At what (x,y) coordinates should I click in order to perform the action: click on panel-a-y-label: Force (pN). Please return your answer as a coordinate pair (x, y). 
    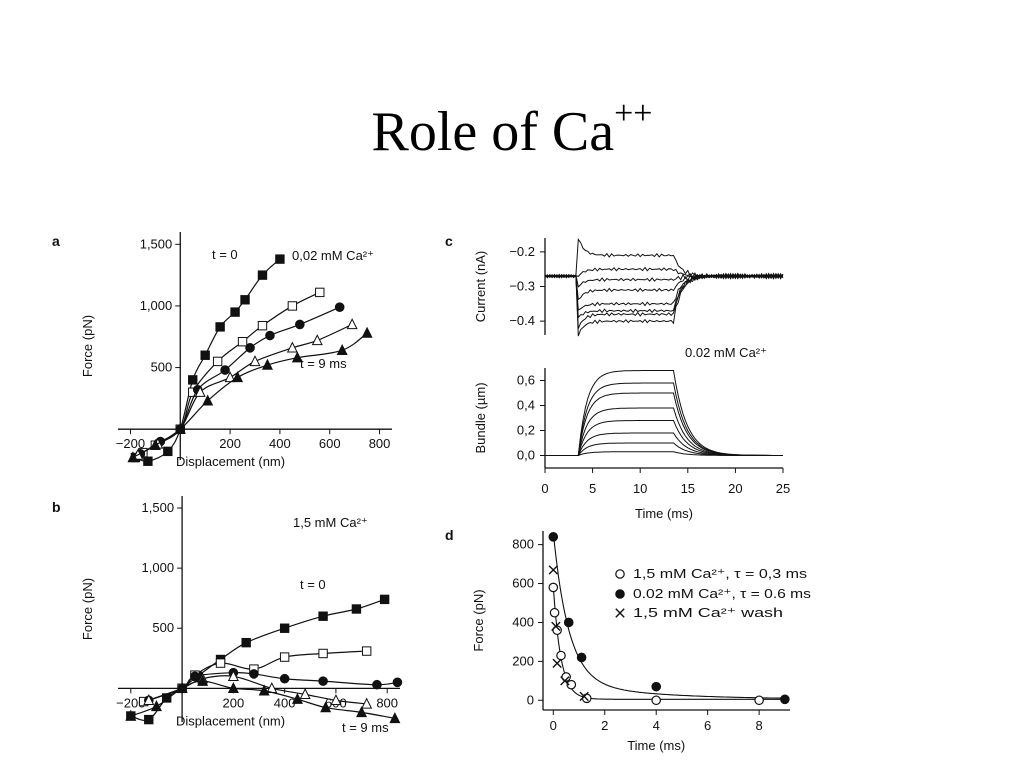
    Looking at the image, I should click on (87, 346).